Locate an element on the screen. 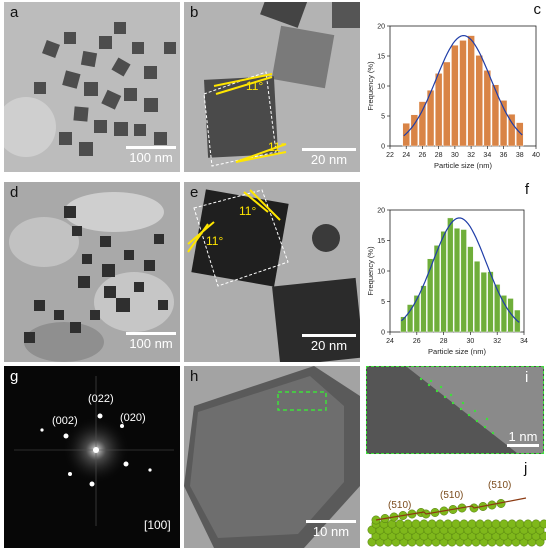  panel-b-tem: b 11° 11° 20 nm is located at coordinates (272, 87).